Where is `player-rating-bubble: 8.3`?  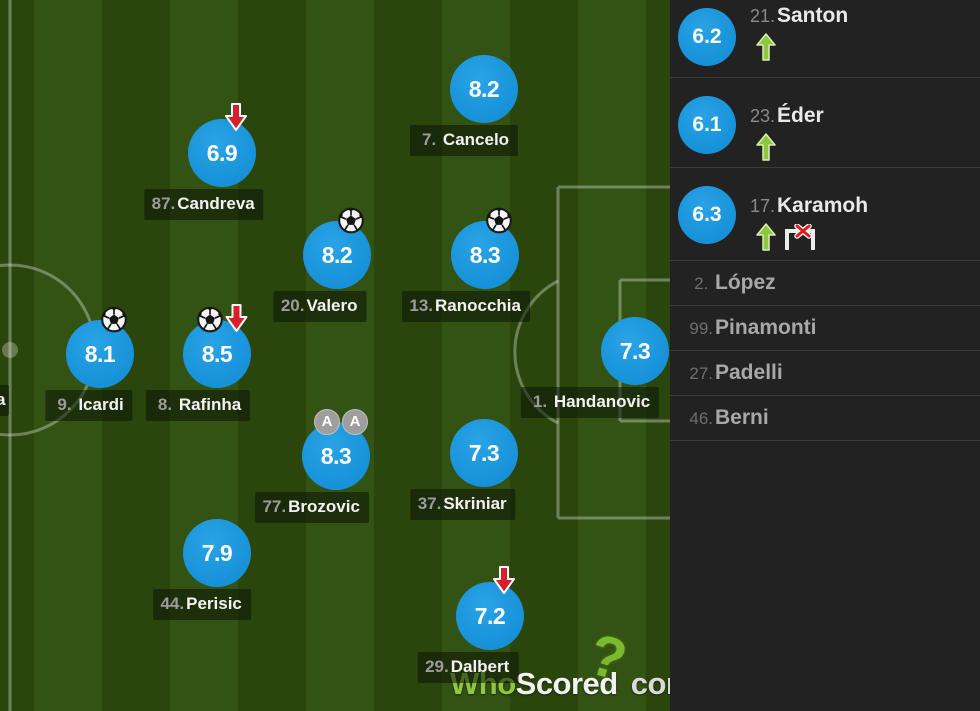 player-rating-bubble: 8.3 is located at coordinates (485, 255).